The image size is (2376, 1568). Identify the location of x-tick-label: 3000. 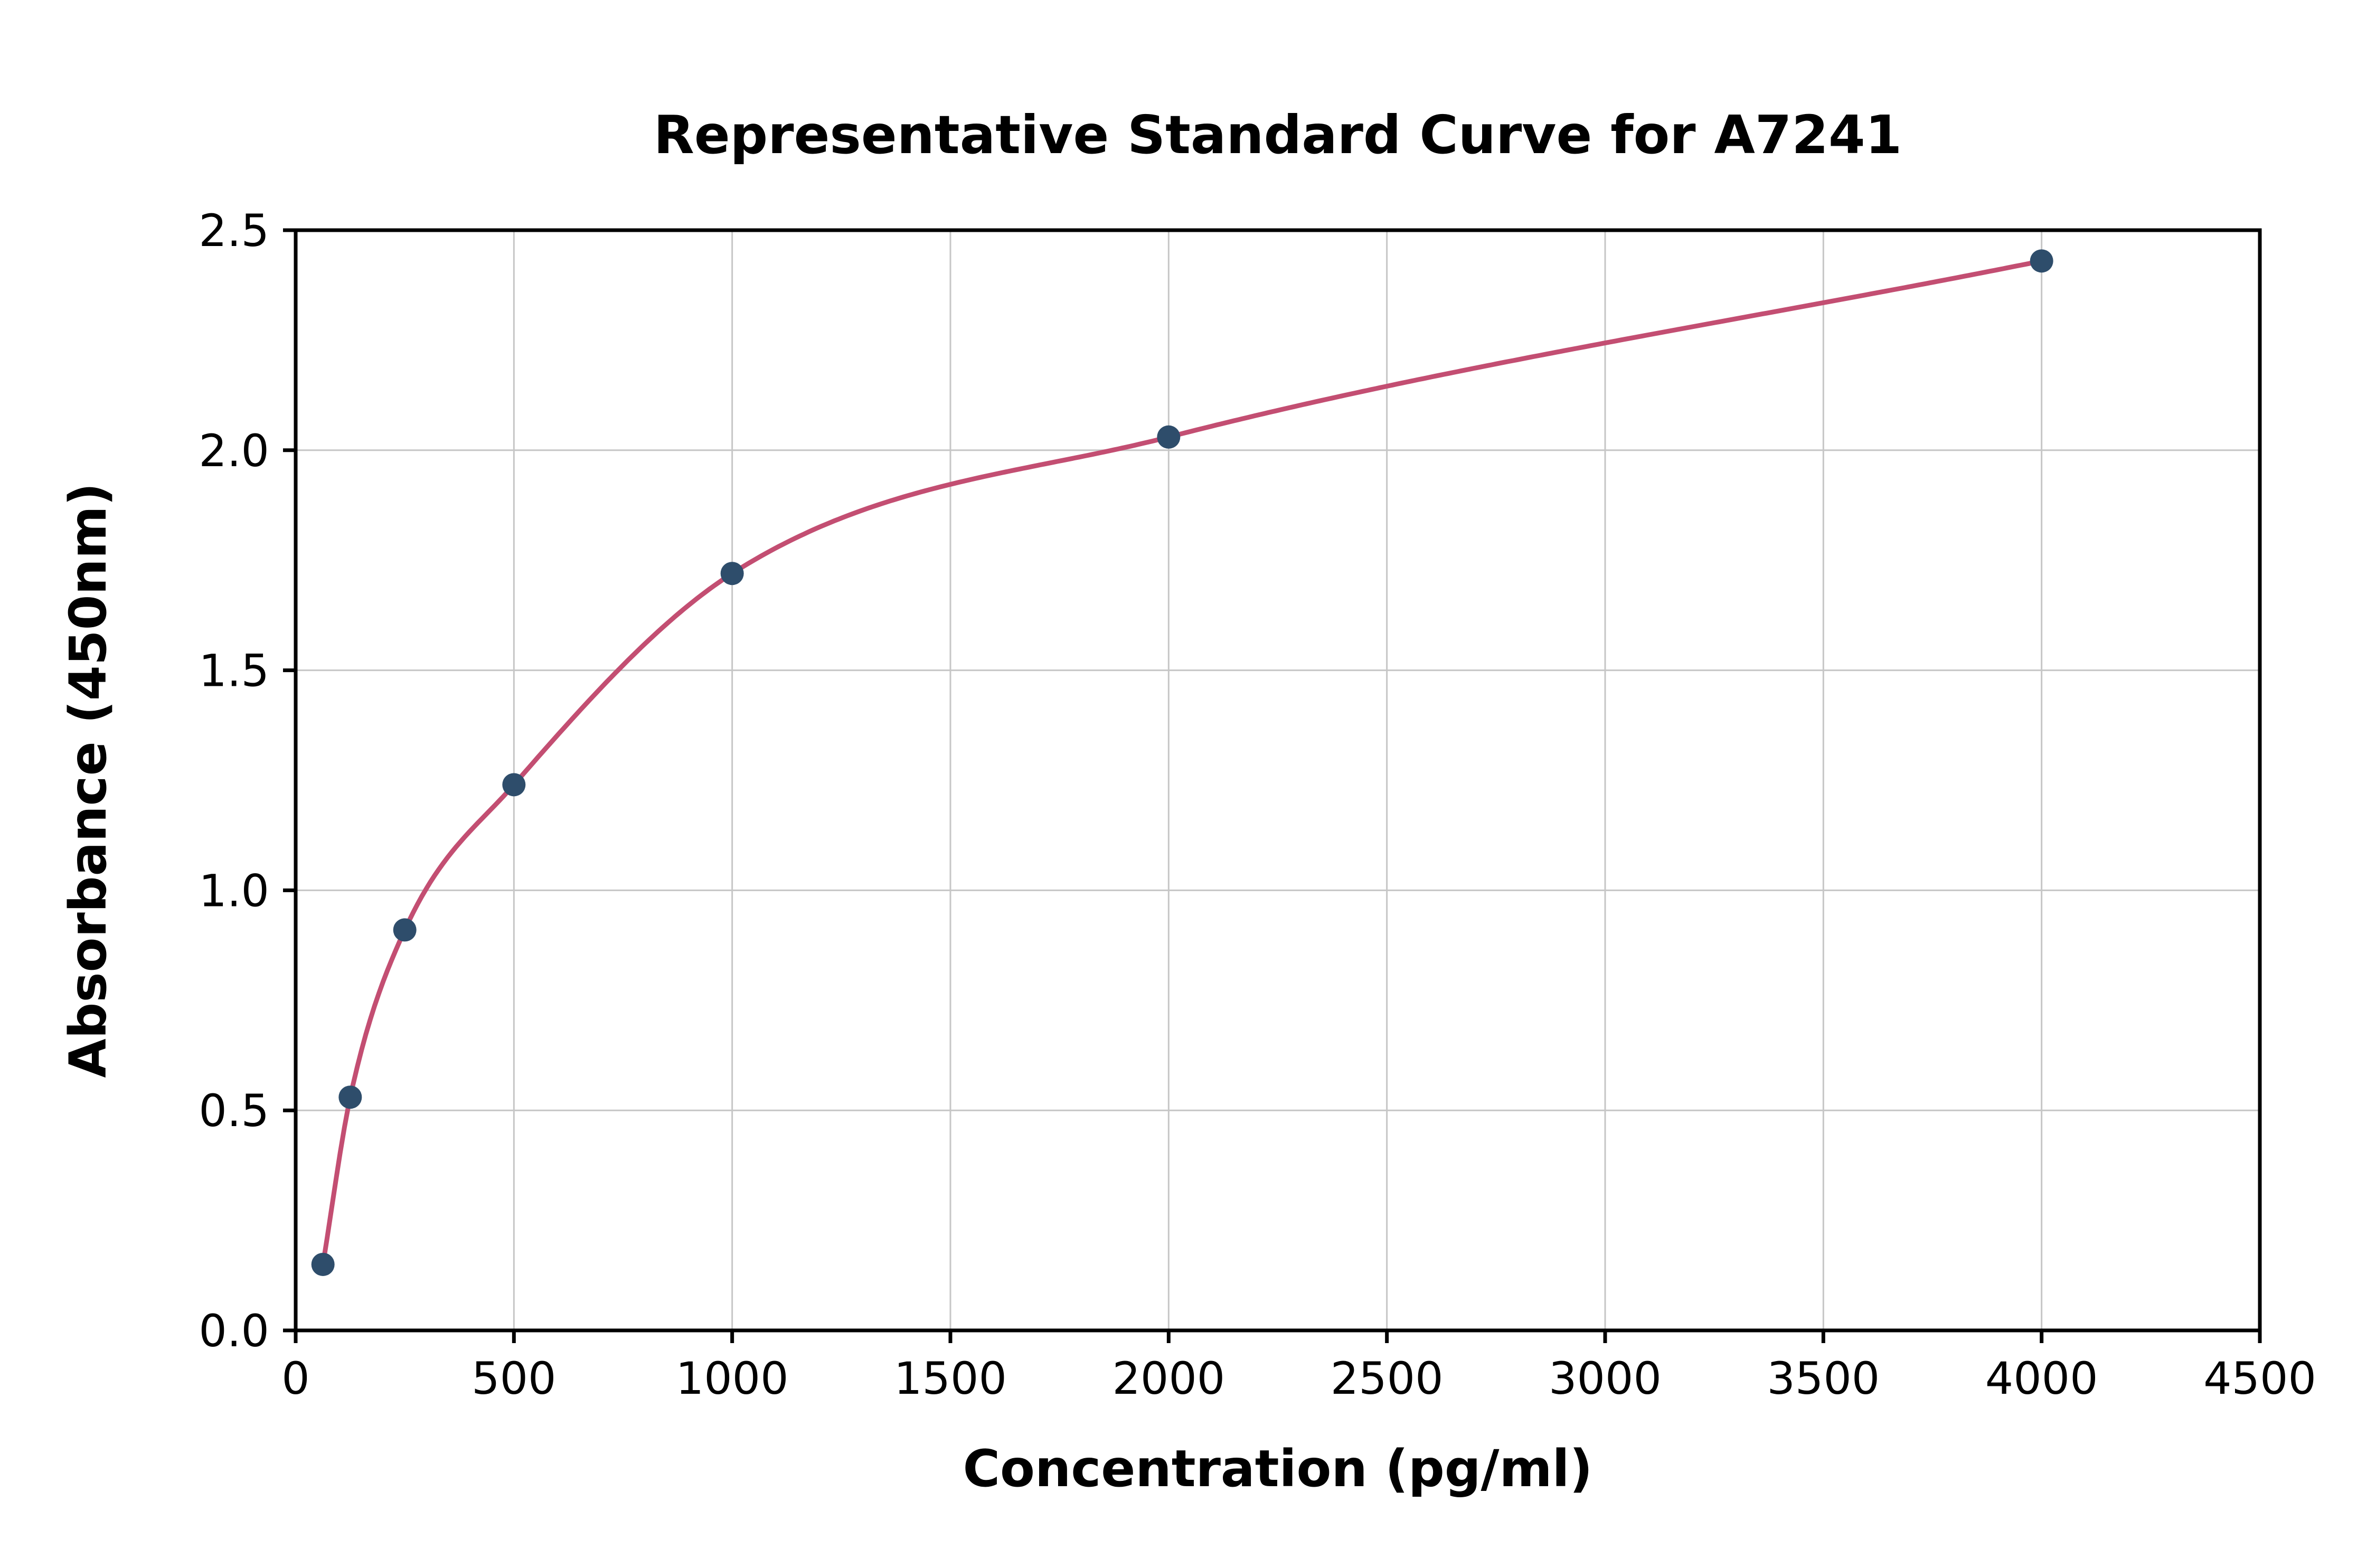
(1605, 1379).